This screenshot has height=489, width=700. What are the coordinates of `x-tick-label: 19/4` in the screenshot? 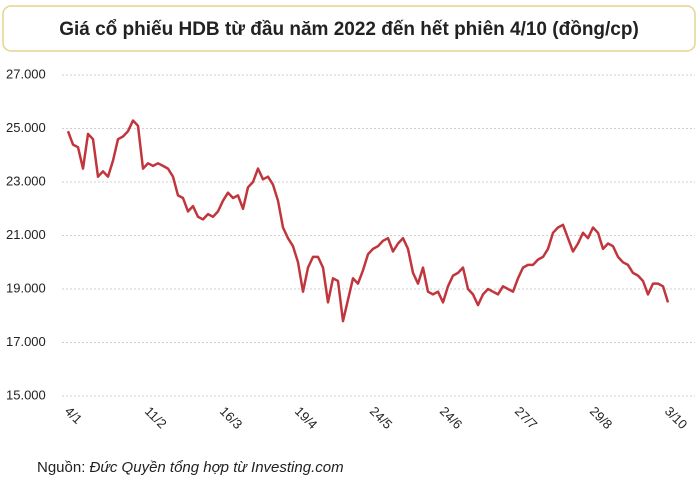 It's located at (306, 418).